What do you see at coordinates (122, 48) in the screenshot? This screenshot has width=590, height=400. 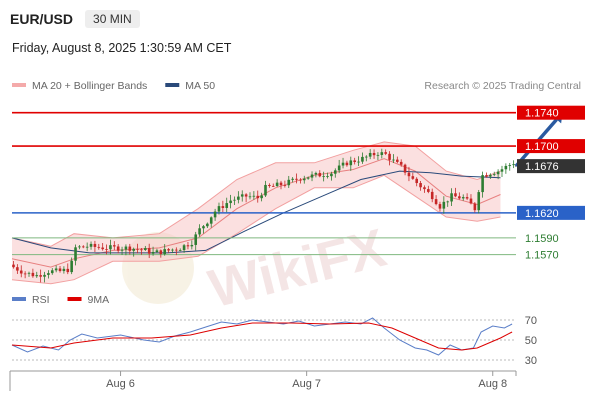 I see `chart-datetime: Friday, August 8, 2025 1:30:59 AM CET` at bounding box center [122, 48].